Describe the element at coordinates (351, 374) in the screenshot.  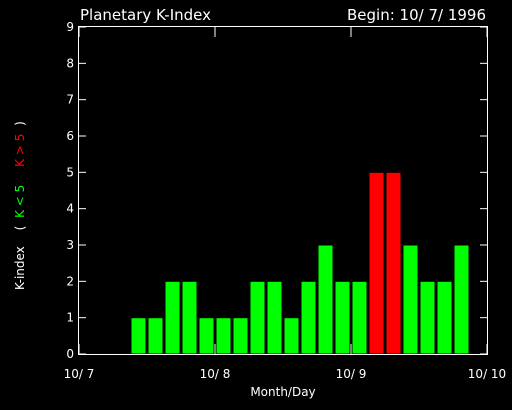
I see `x-tick-label: 10/ 9` at that location.